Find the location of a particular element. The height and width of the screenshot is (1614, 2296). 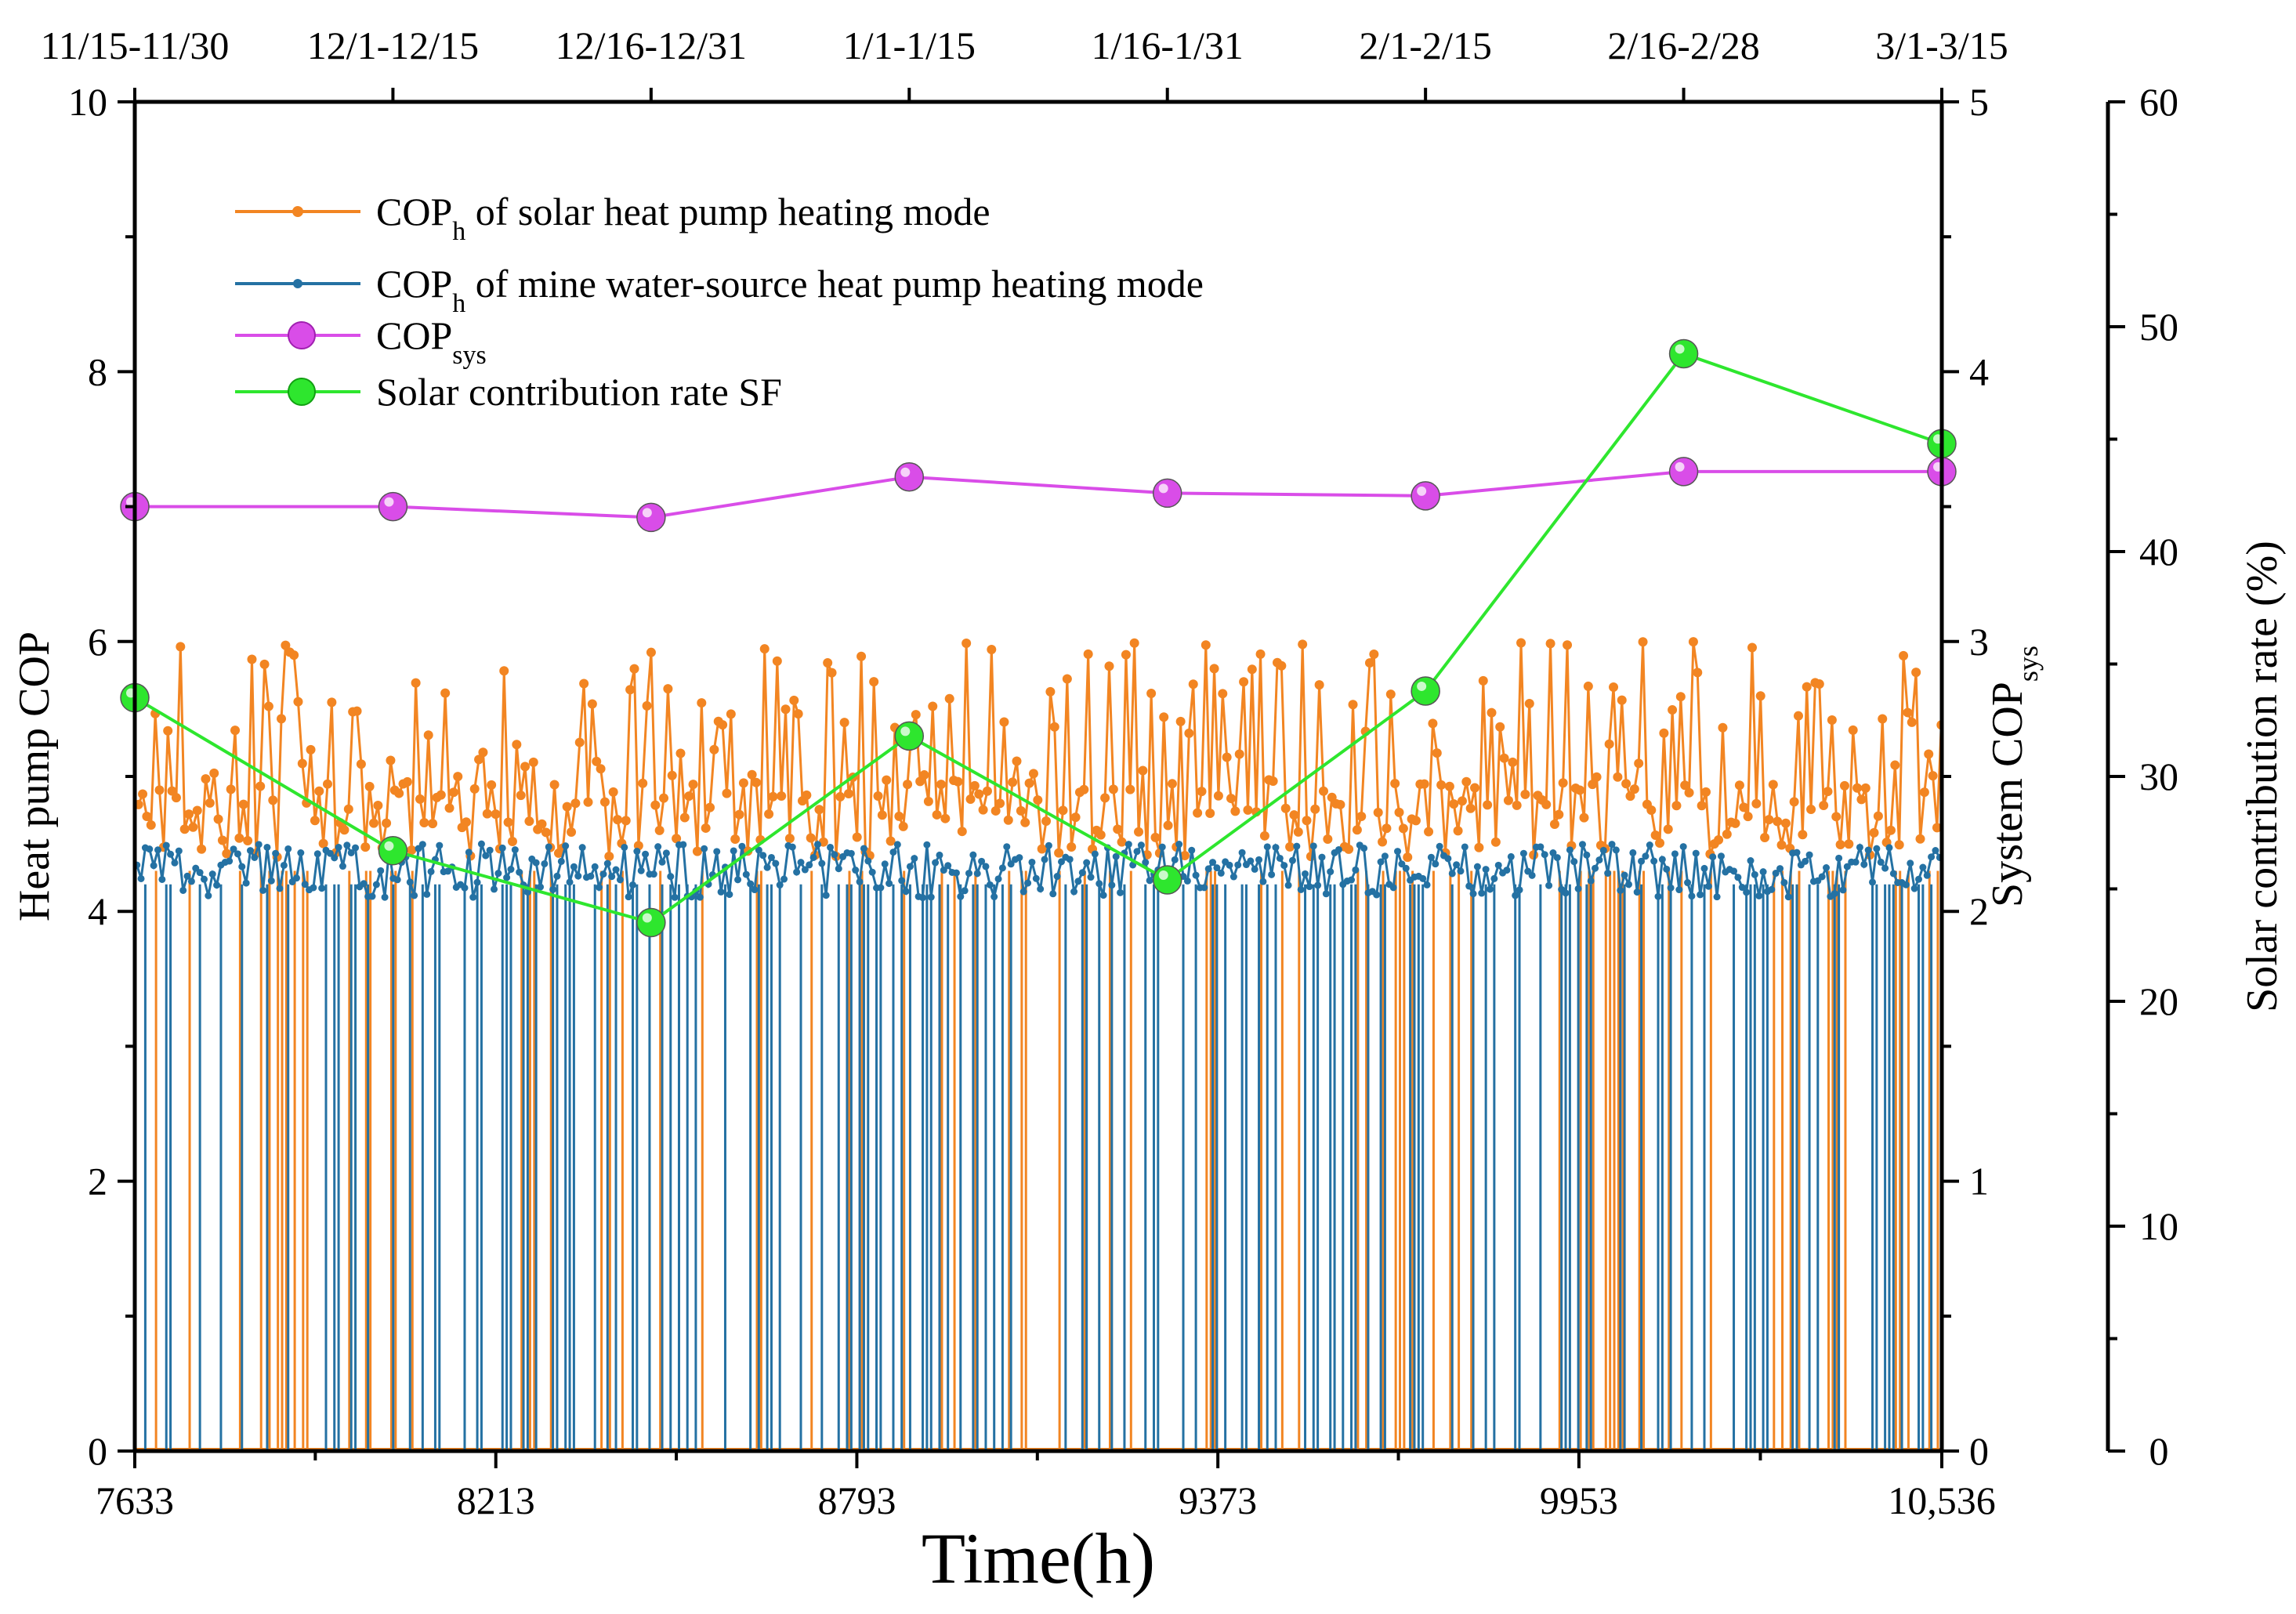

cop-sys-point-highlight is located at coordinates (905, 472).